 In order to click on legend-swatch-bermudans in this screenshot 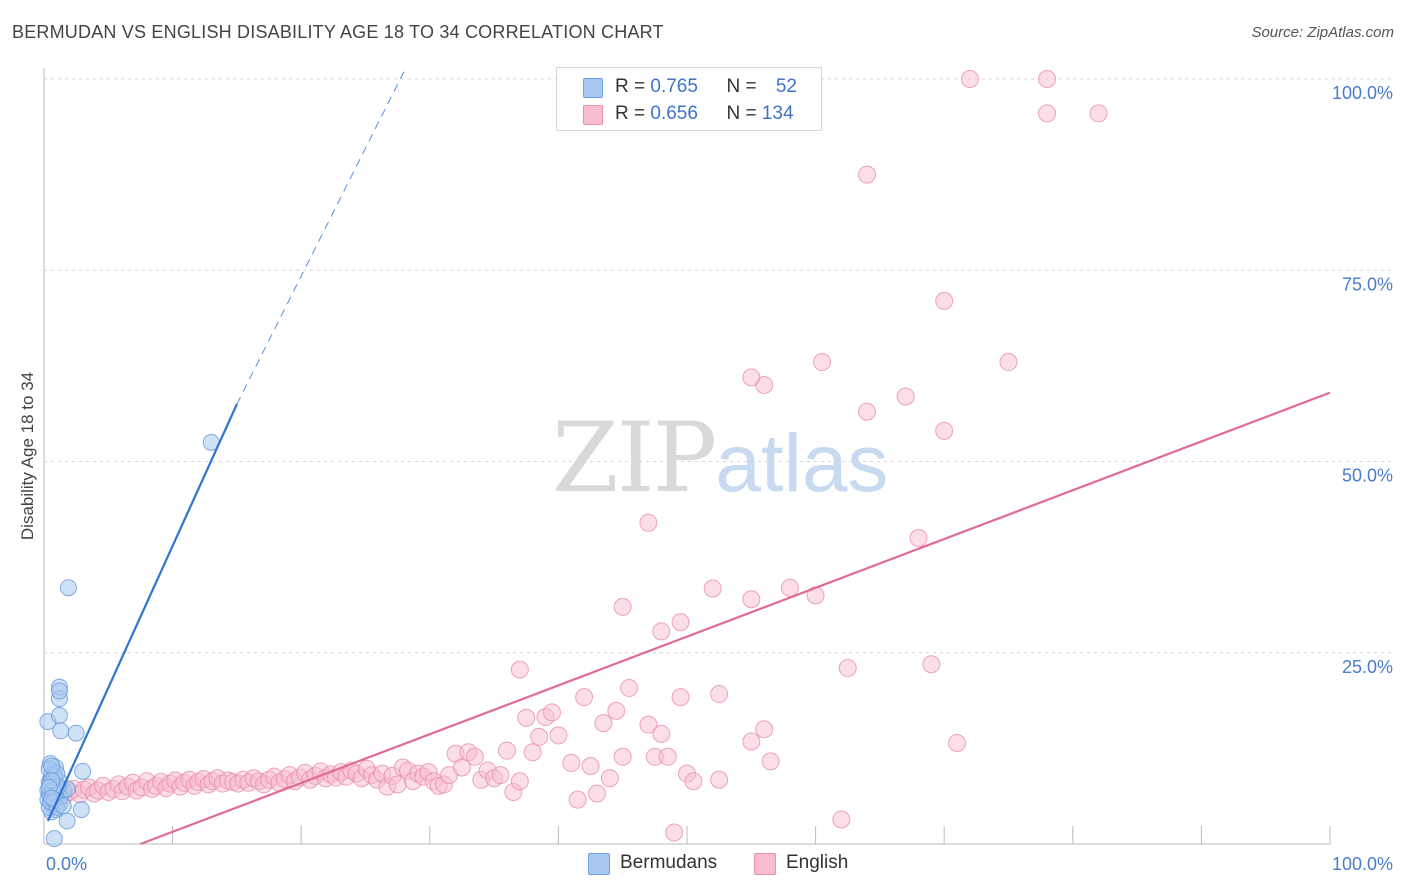, I will do `click(593, 88)`.